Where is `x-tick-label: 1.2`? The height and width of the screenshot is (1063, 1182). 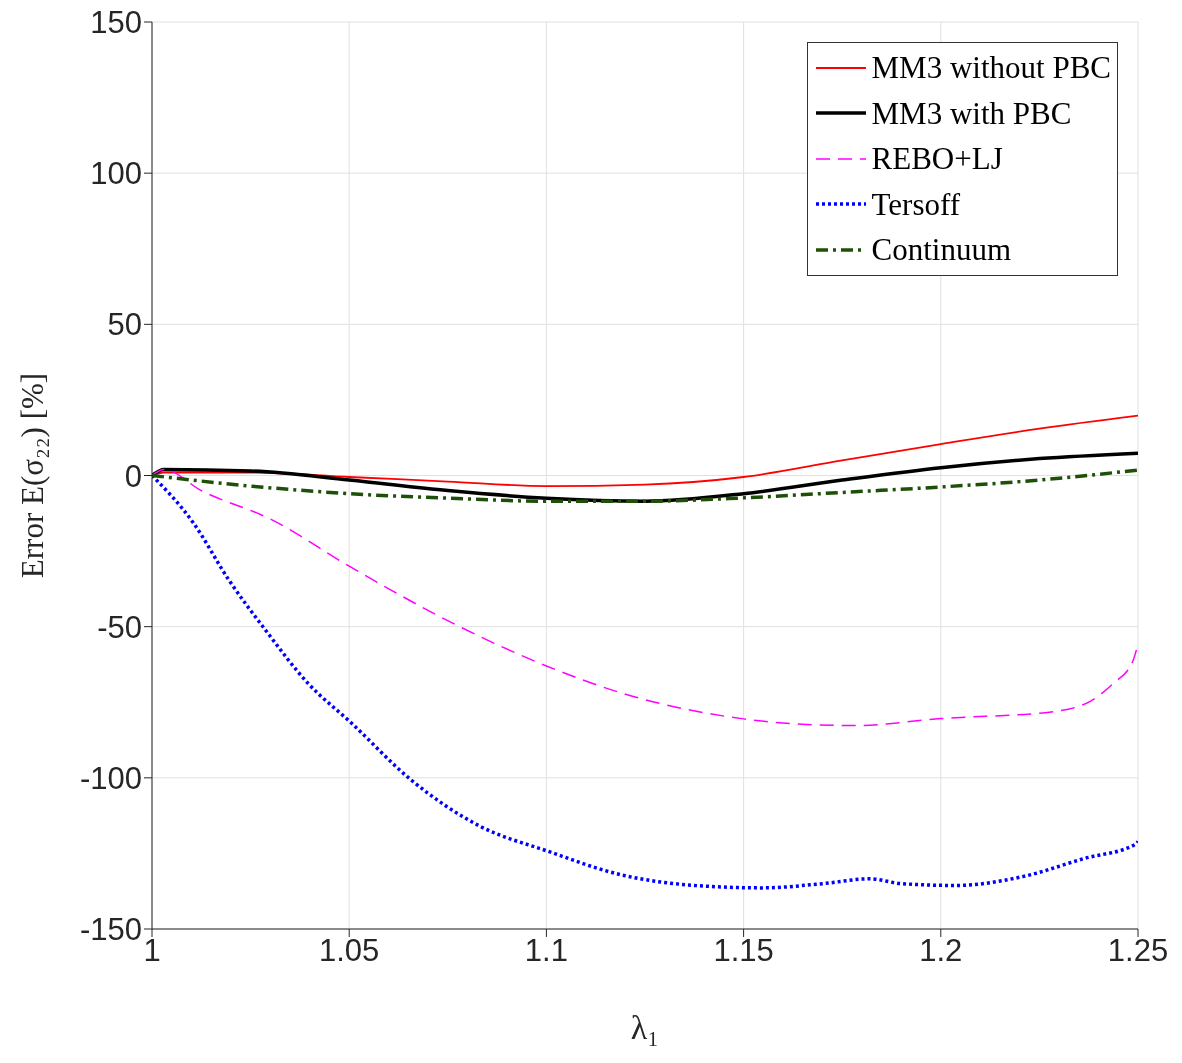 x-tick-label: 1.2 is located at coordinates (941, 951).